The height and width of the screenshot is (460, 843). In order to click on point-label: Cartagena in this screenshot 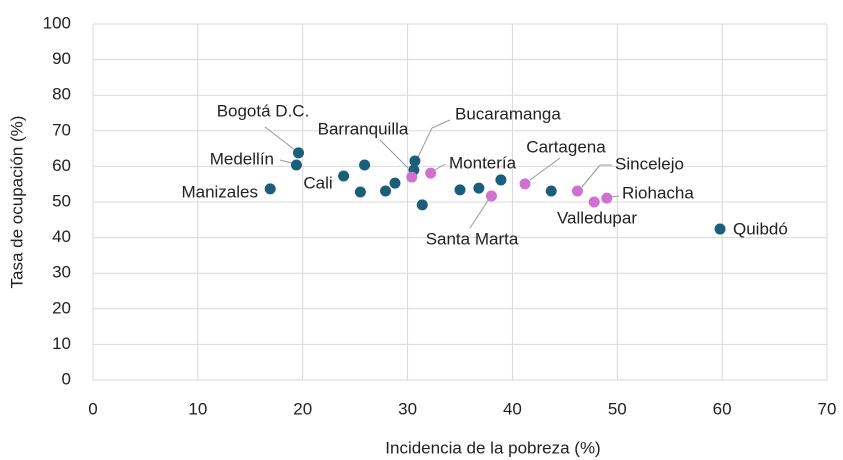, I will do `click(566, 146)`.